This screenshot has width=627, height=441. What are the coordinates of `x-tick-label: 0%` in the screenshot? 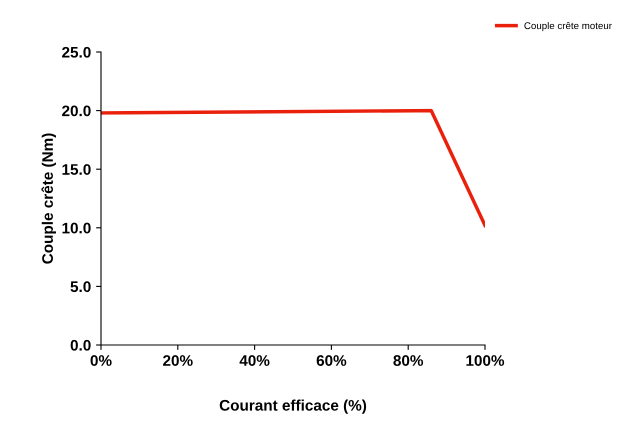 It's located at (101, 360).